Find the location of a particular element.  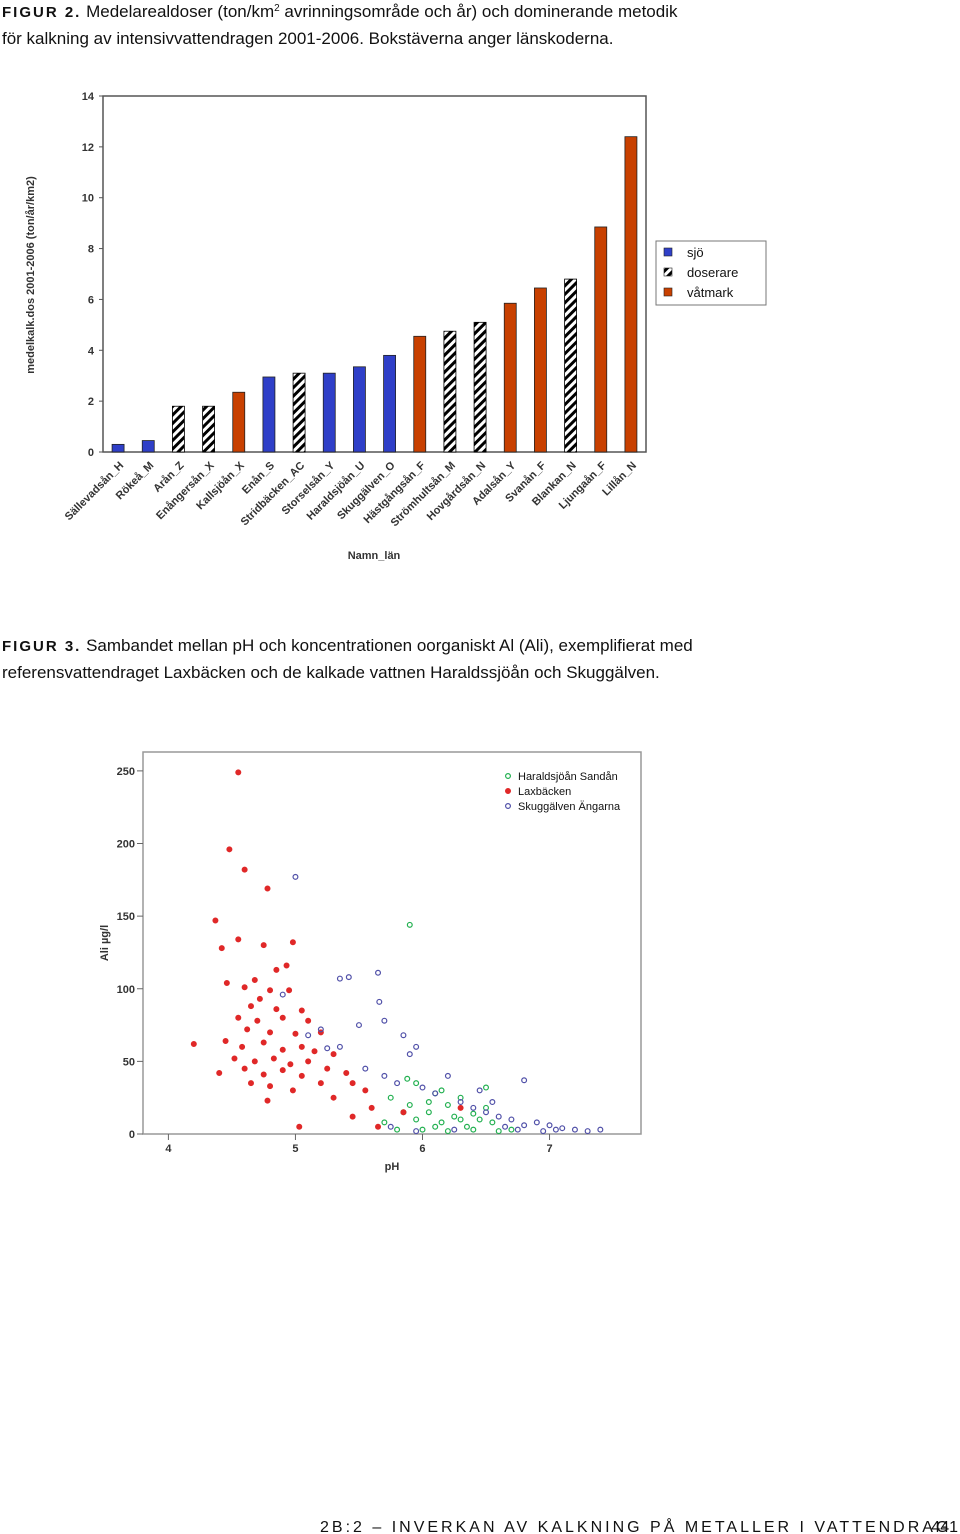

legend-label: Laxbäcken is located at coordinates (544, 792).